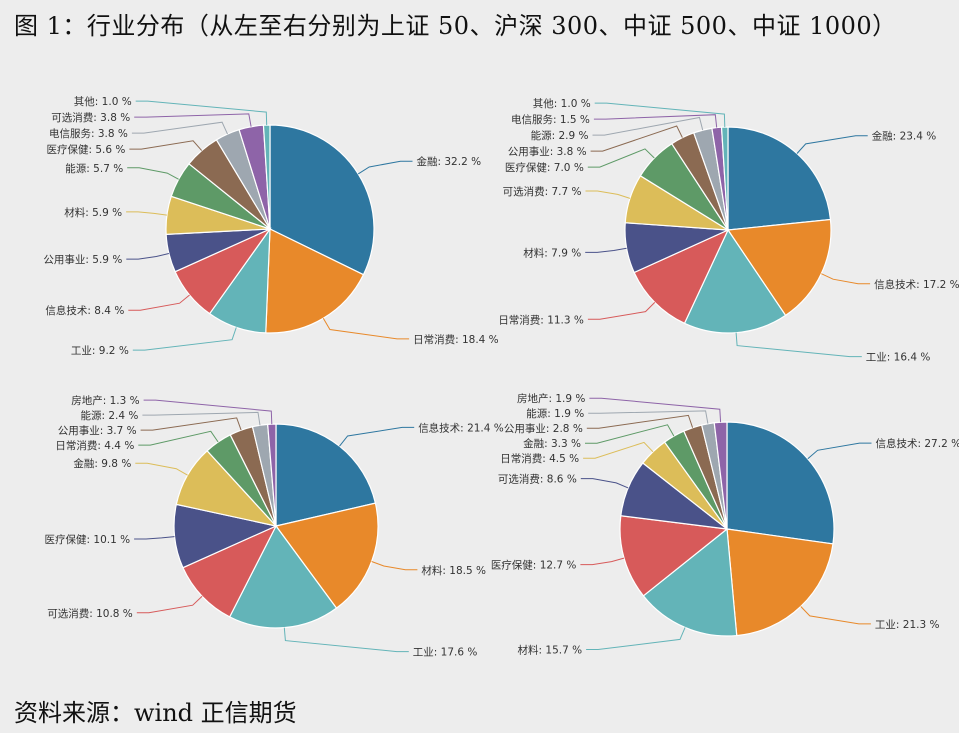  I want to click on slice-label: 金融: 9.8 %, so click(102, 463).